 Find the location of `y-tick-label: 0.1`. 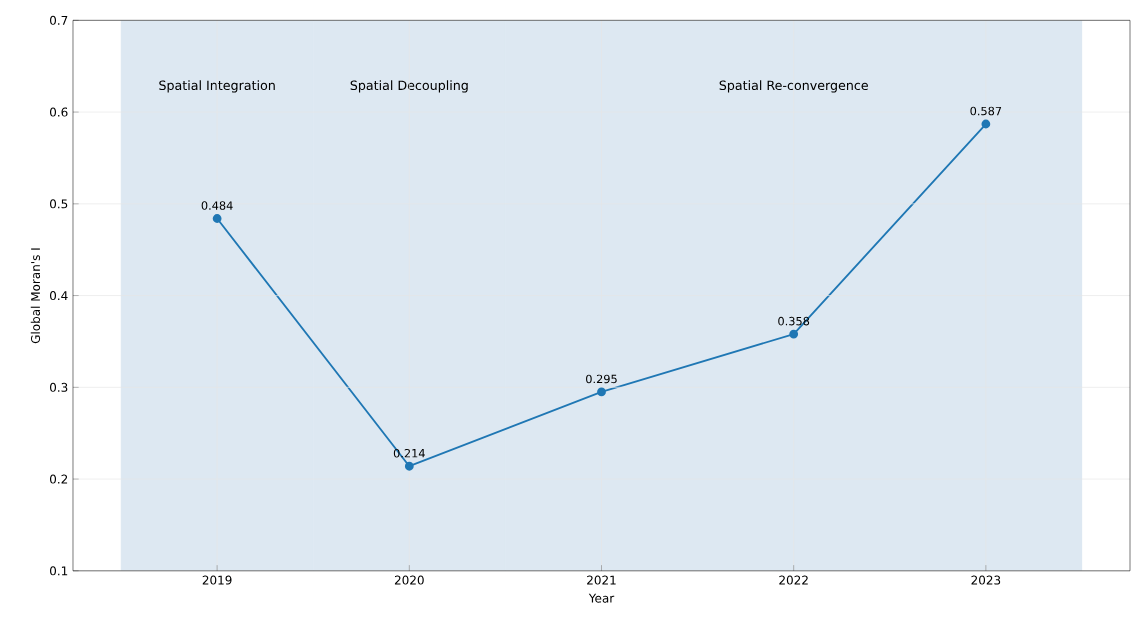

y-tick-label: 0.1 is located at coordinates (58, 571).